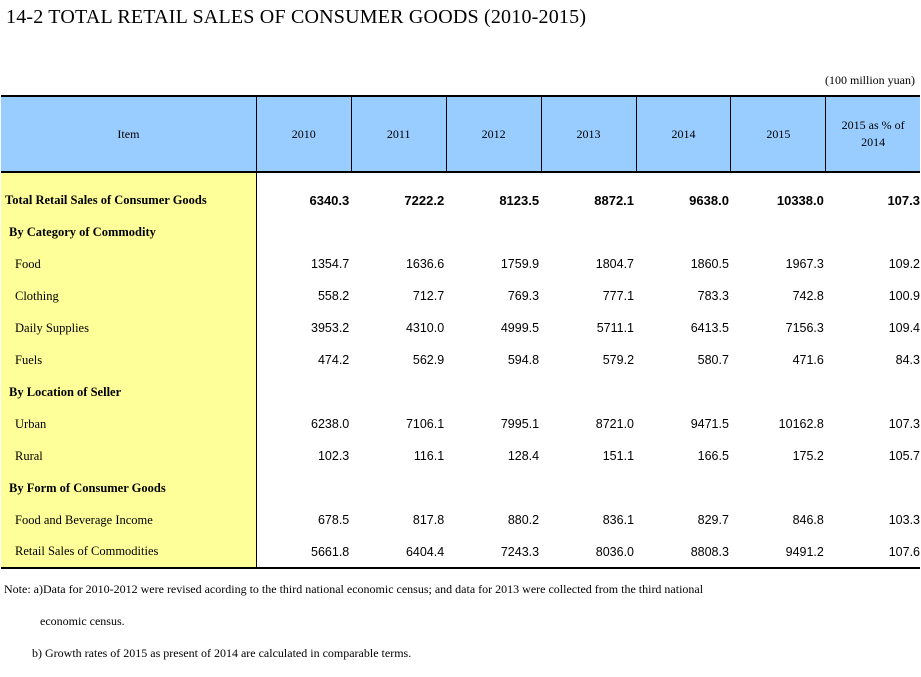 This screenshot has width=921, height=677. Describe the element at coordinates (523, 360) in the screenshot. I see `cell-value: 594.8` at that location.